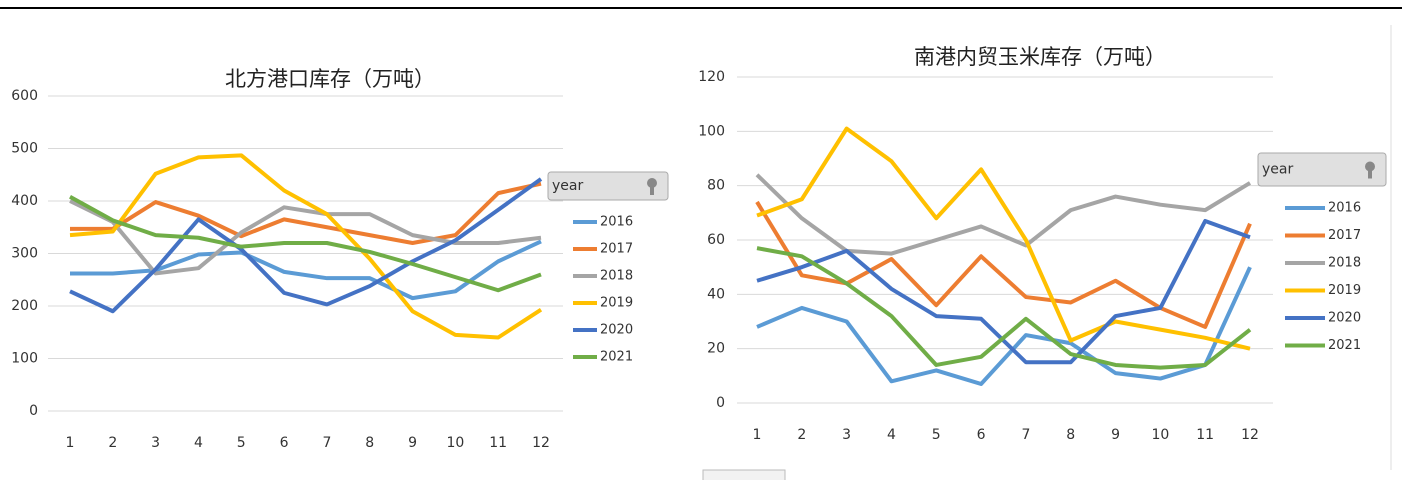 This screenshot has width=1402, height=484. I want to click on y-tick-label: 20, so click(716, 349).